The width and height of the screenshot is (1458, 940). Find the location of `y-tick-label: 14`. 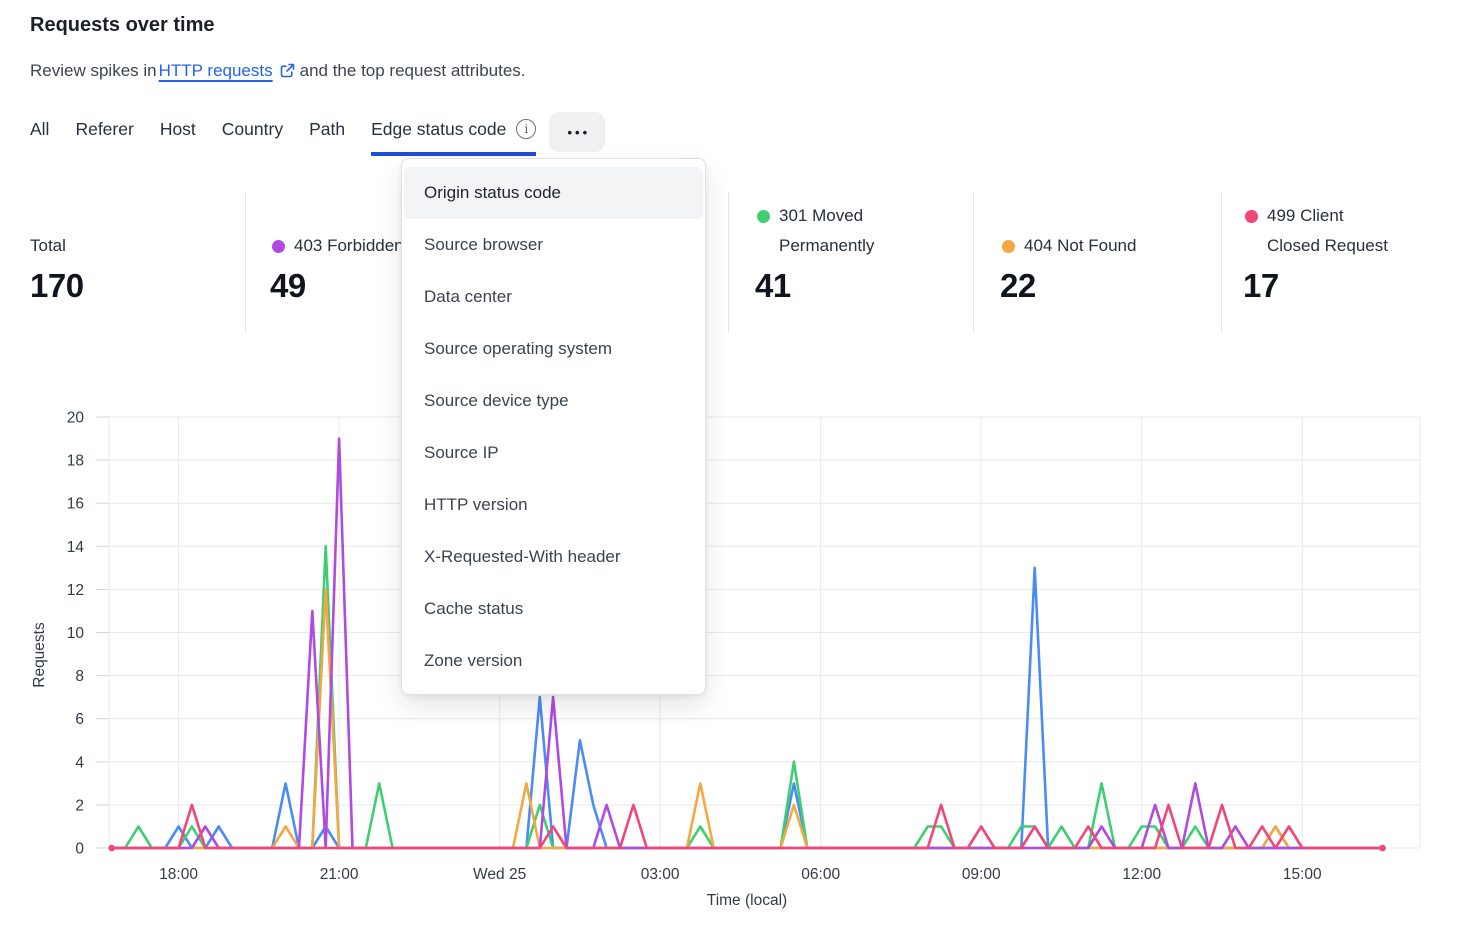

y-tick-label: 14 is located at coordinates (76, 547).